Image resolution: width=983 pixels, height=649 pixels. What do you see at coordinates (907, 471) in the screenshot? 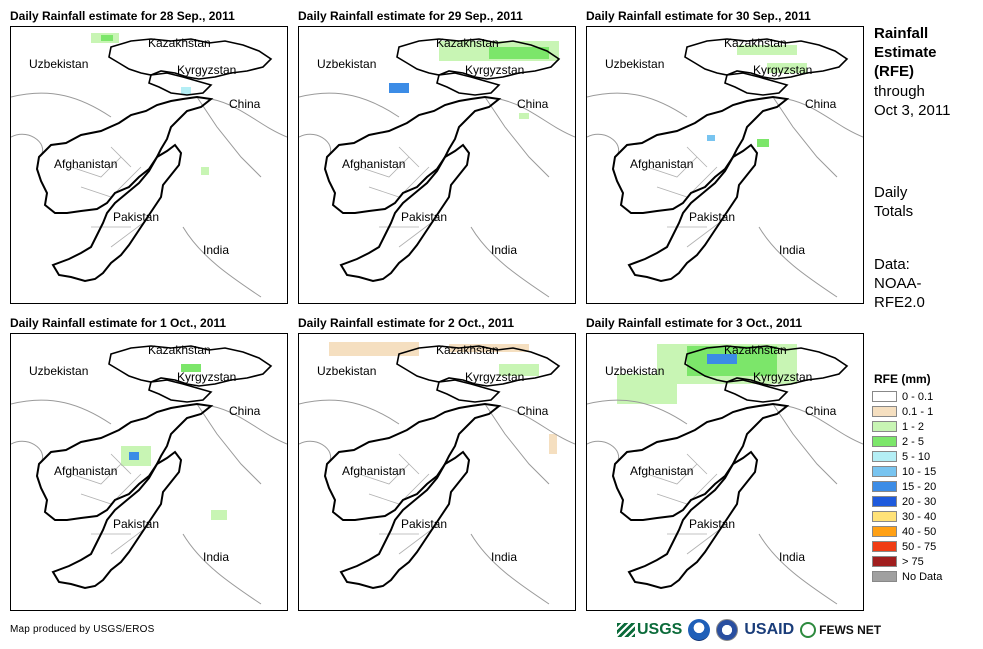
I see `legend-item: 10 - 15` at bounding box center [907, 471].